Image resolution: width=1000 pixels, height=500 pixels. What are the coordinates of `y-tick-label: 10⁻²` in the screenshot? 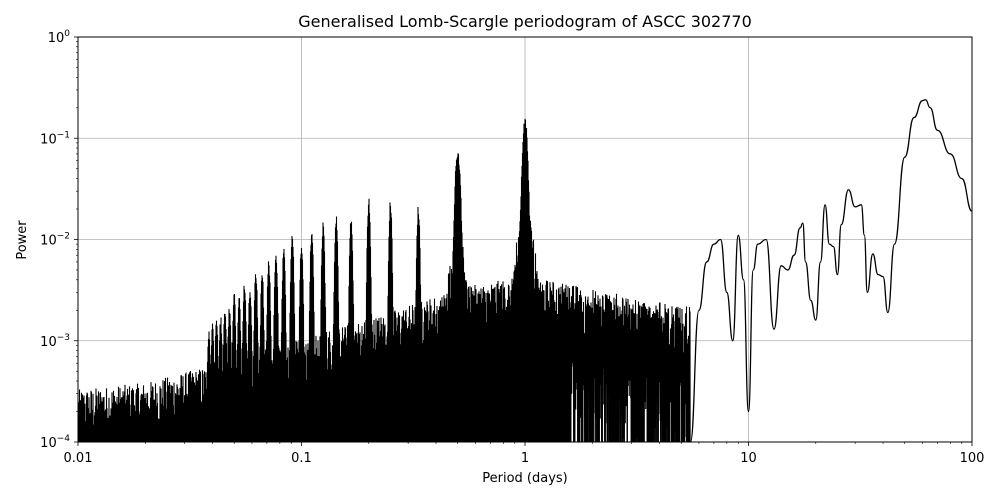 It's located at (55, 240).